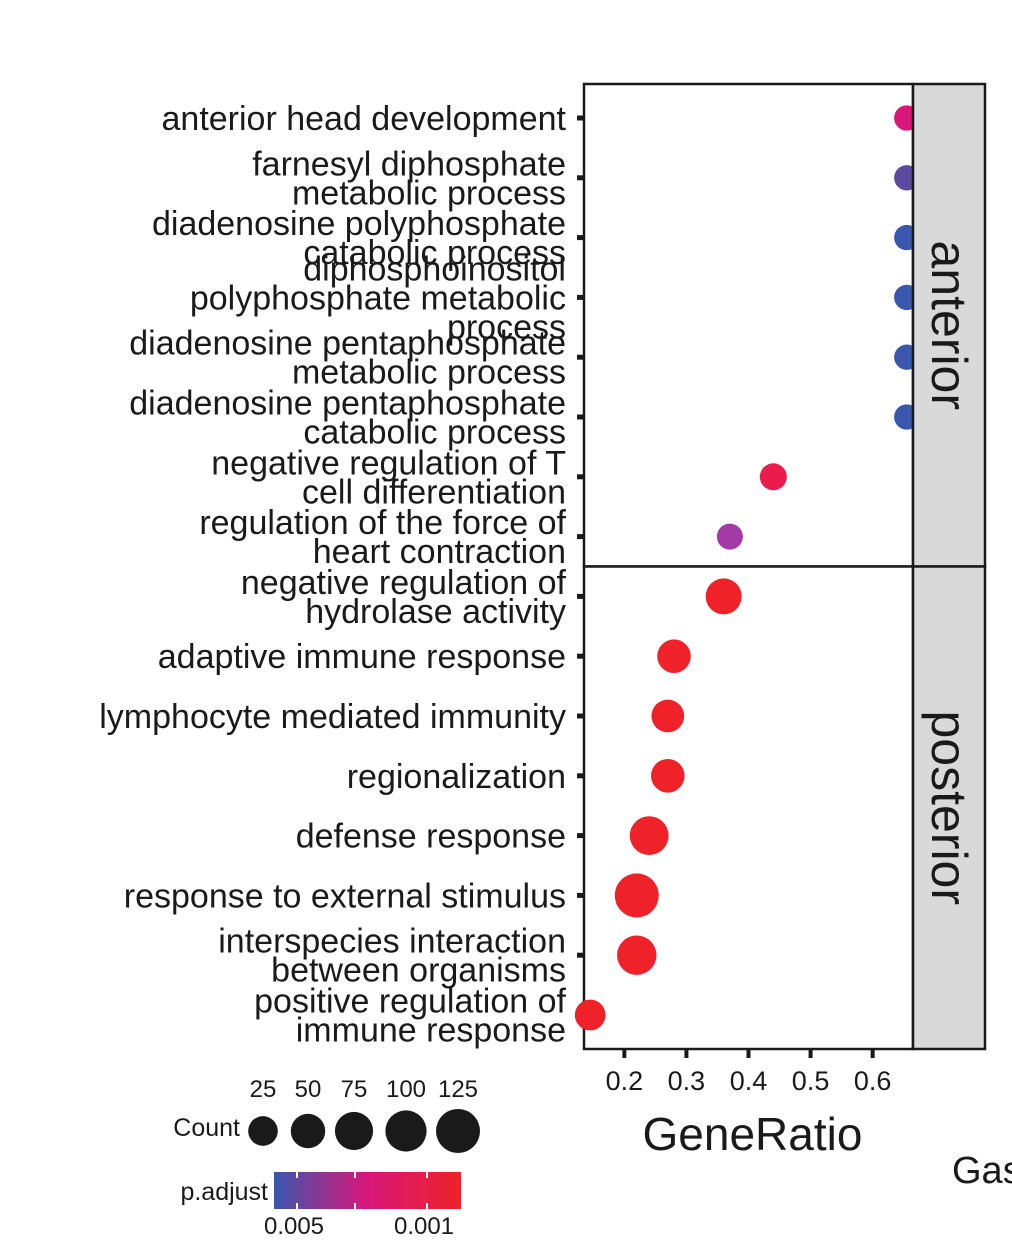  I want to click on padjust-legend-title: p.adjust, so click(224, 1192).